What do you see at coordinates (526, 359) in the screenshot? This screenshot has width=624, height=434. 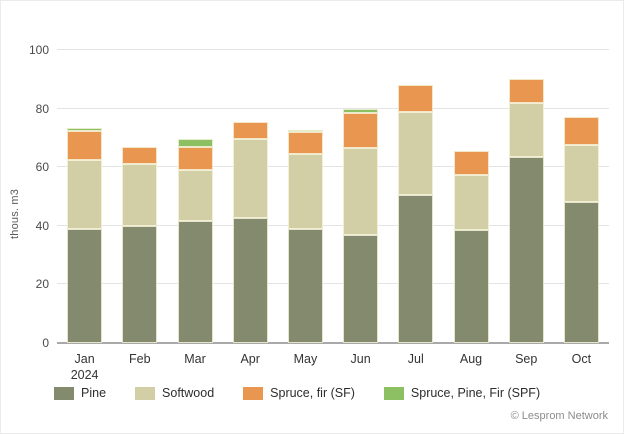 I see `x-tick-label-sep: Sep` at bounding box center [526, 359].